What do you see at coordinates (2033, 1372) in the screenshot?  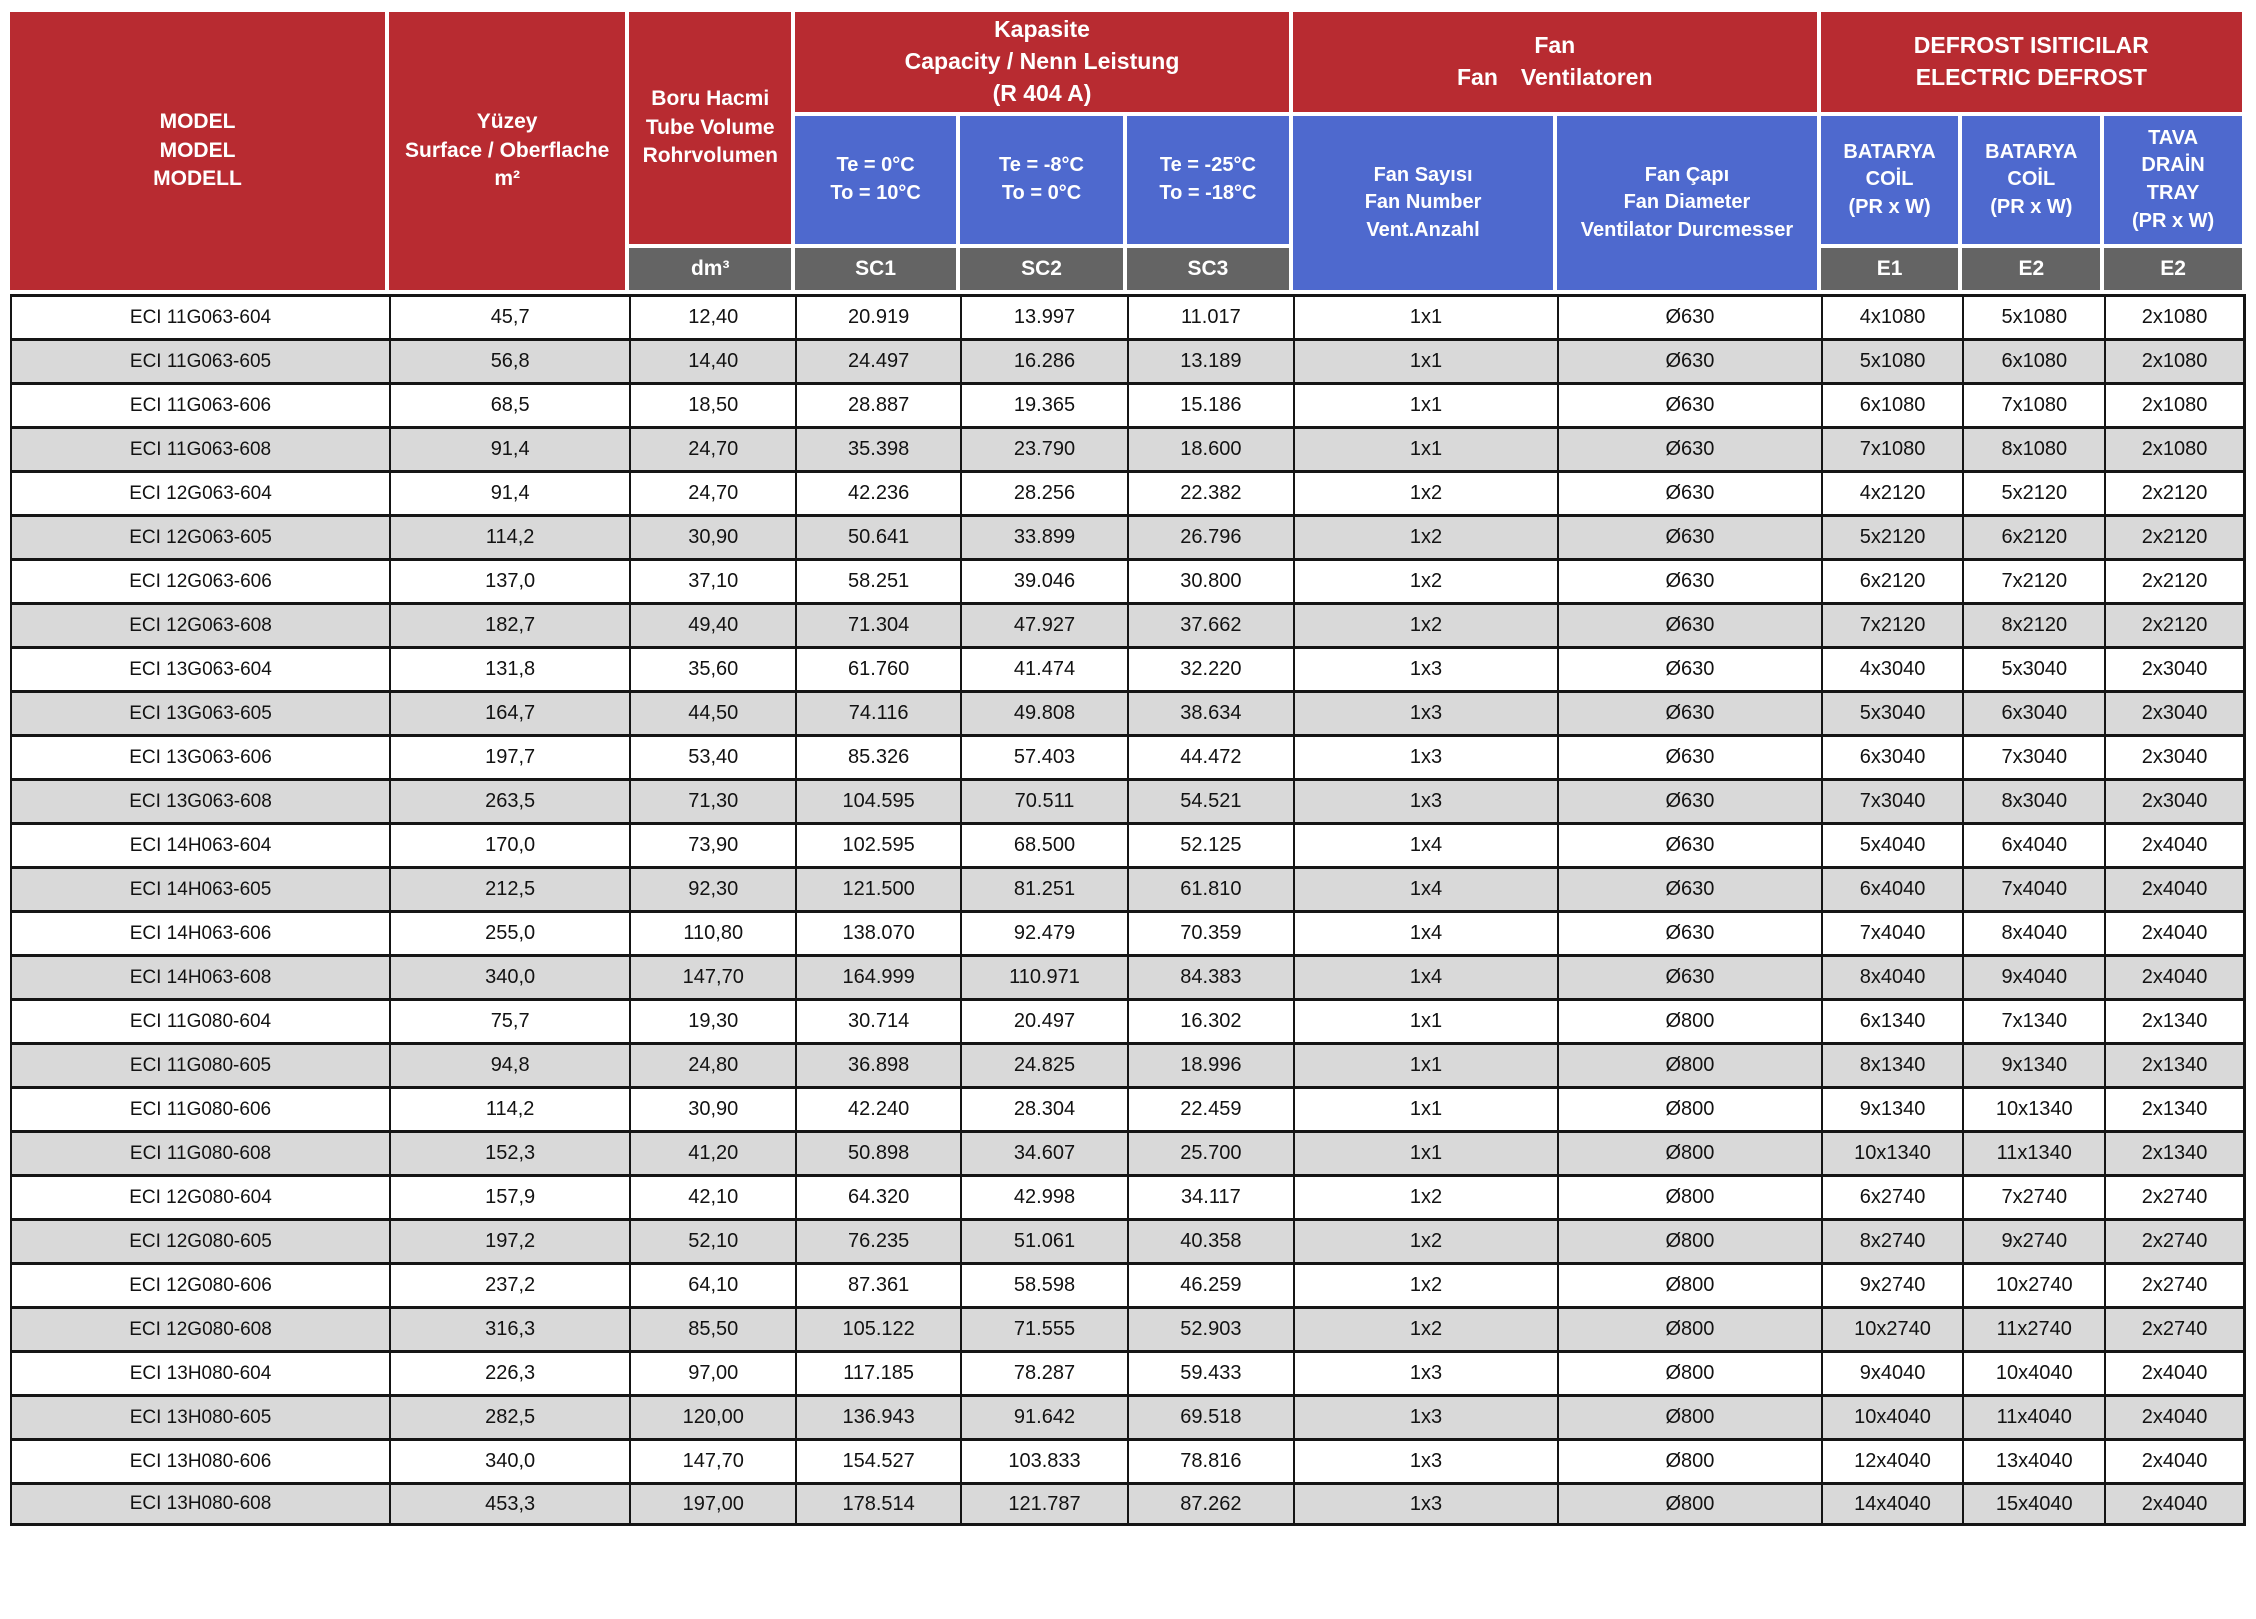 I see `cell-defrost-e2: 10x4040` at bounding box center [2033, 1372].